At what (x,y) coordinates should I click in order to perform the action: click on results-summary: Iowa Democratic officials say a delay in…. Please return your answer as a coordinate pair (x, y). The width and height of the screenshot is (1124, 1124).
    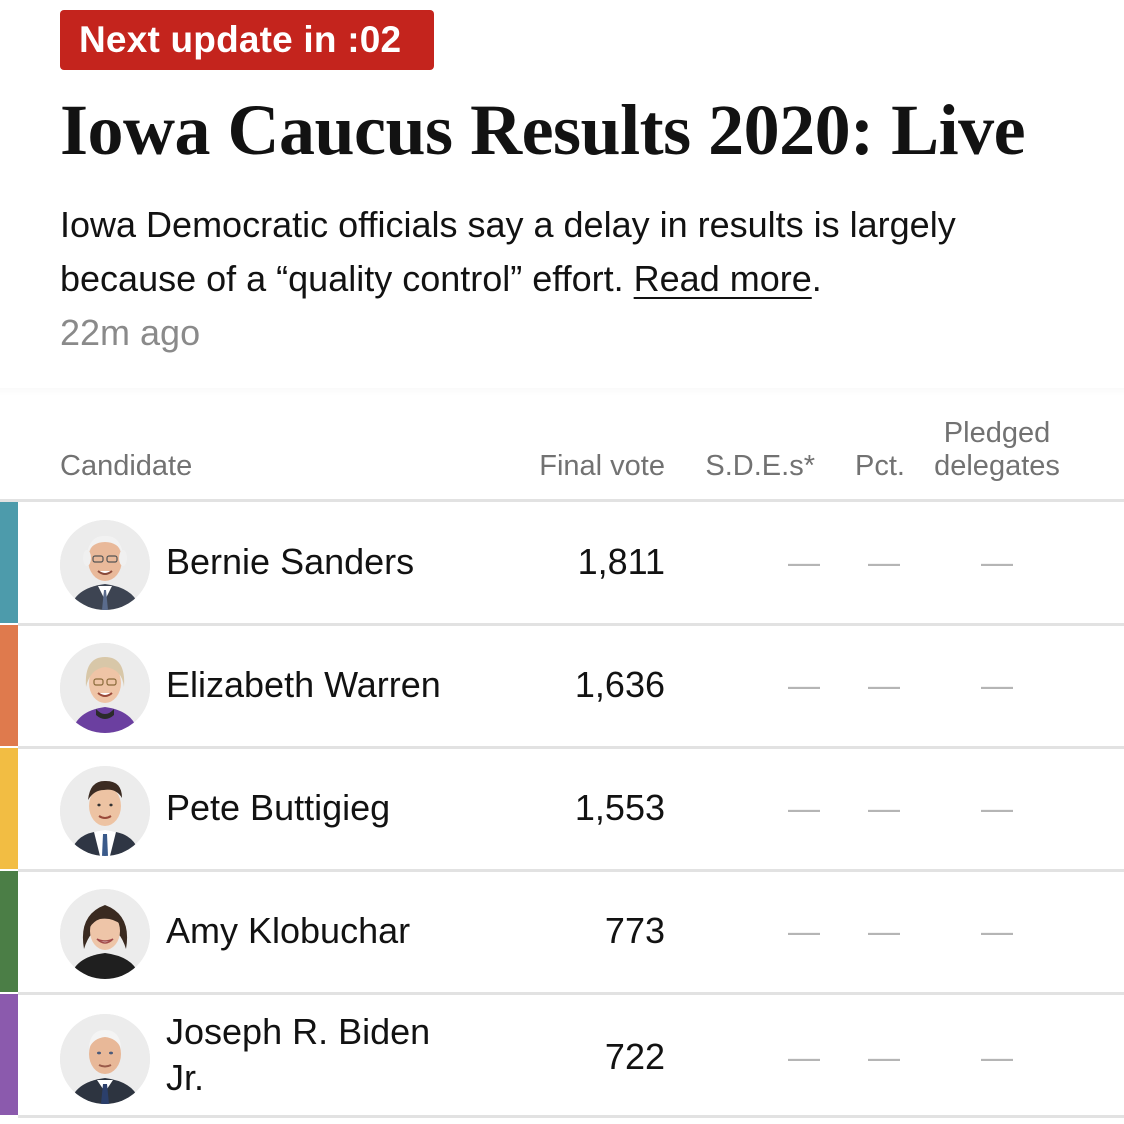
    Looking at the image, I should click on (580, 252).